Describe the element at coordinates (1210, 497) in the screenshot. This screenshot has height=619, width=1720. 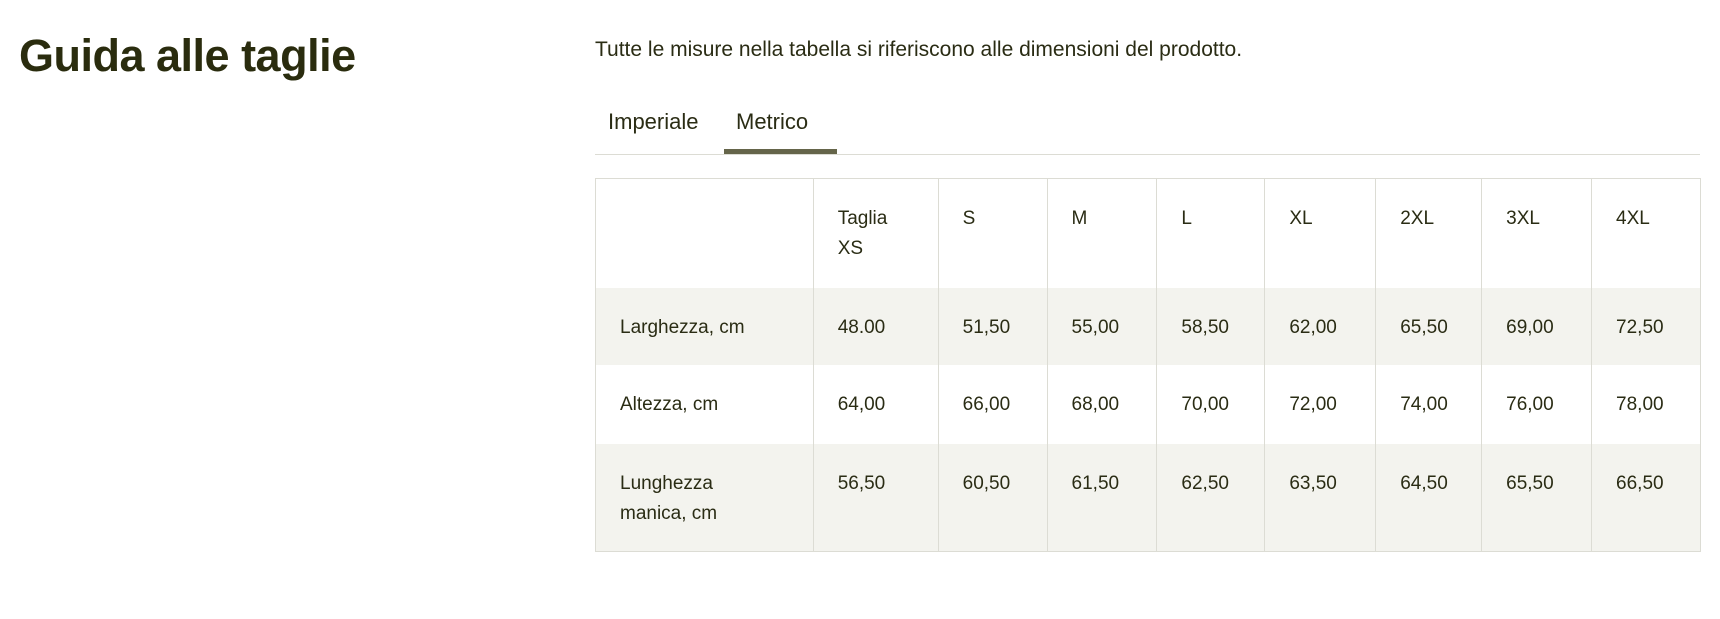
I see `table-cell: 62,50` at that location.